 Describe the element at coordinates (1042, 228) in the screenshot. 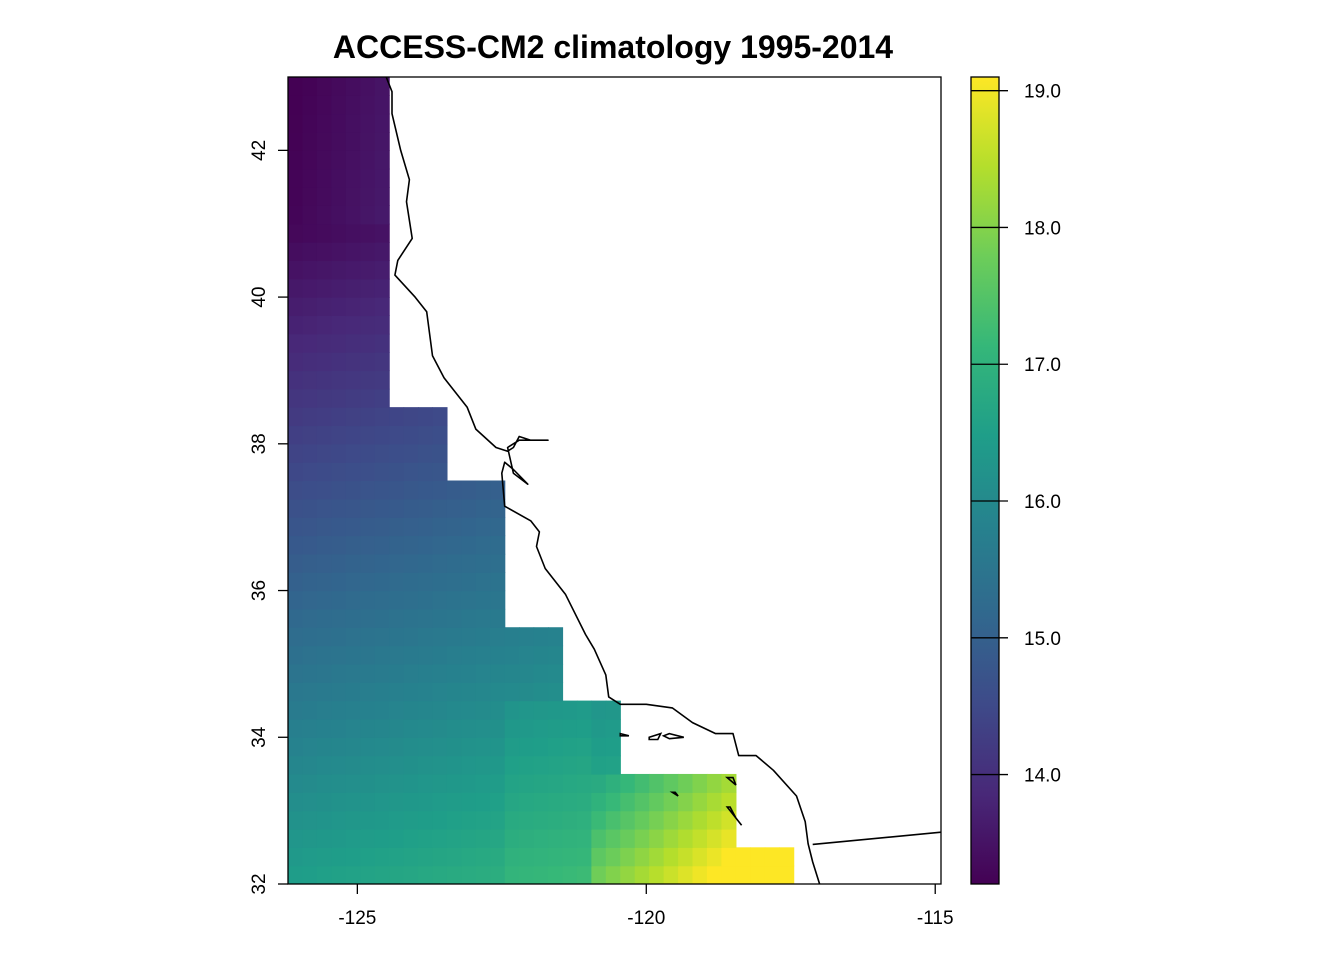

I see `colorbar-tick-label: 18.0` at that location.